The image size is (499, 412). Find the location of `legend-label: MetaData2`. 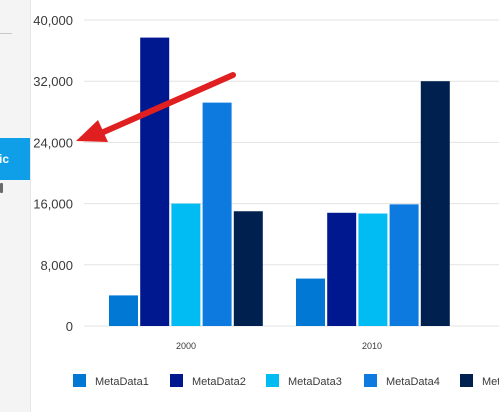

legend-label: MetaData2 is located at coordinates (219, 382).